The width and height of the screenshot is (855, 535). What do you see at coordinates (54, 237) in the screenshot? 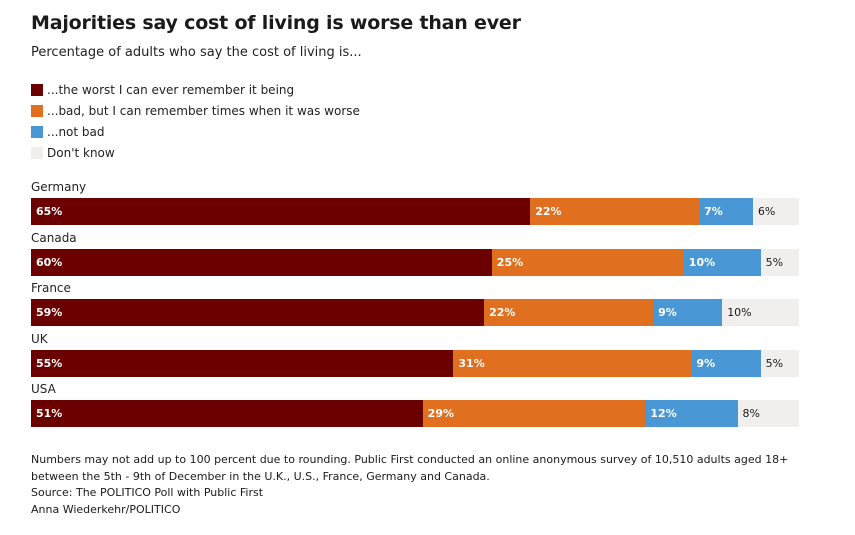
I see `category-label-canada: Canada` at bounding box center [54, 237].